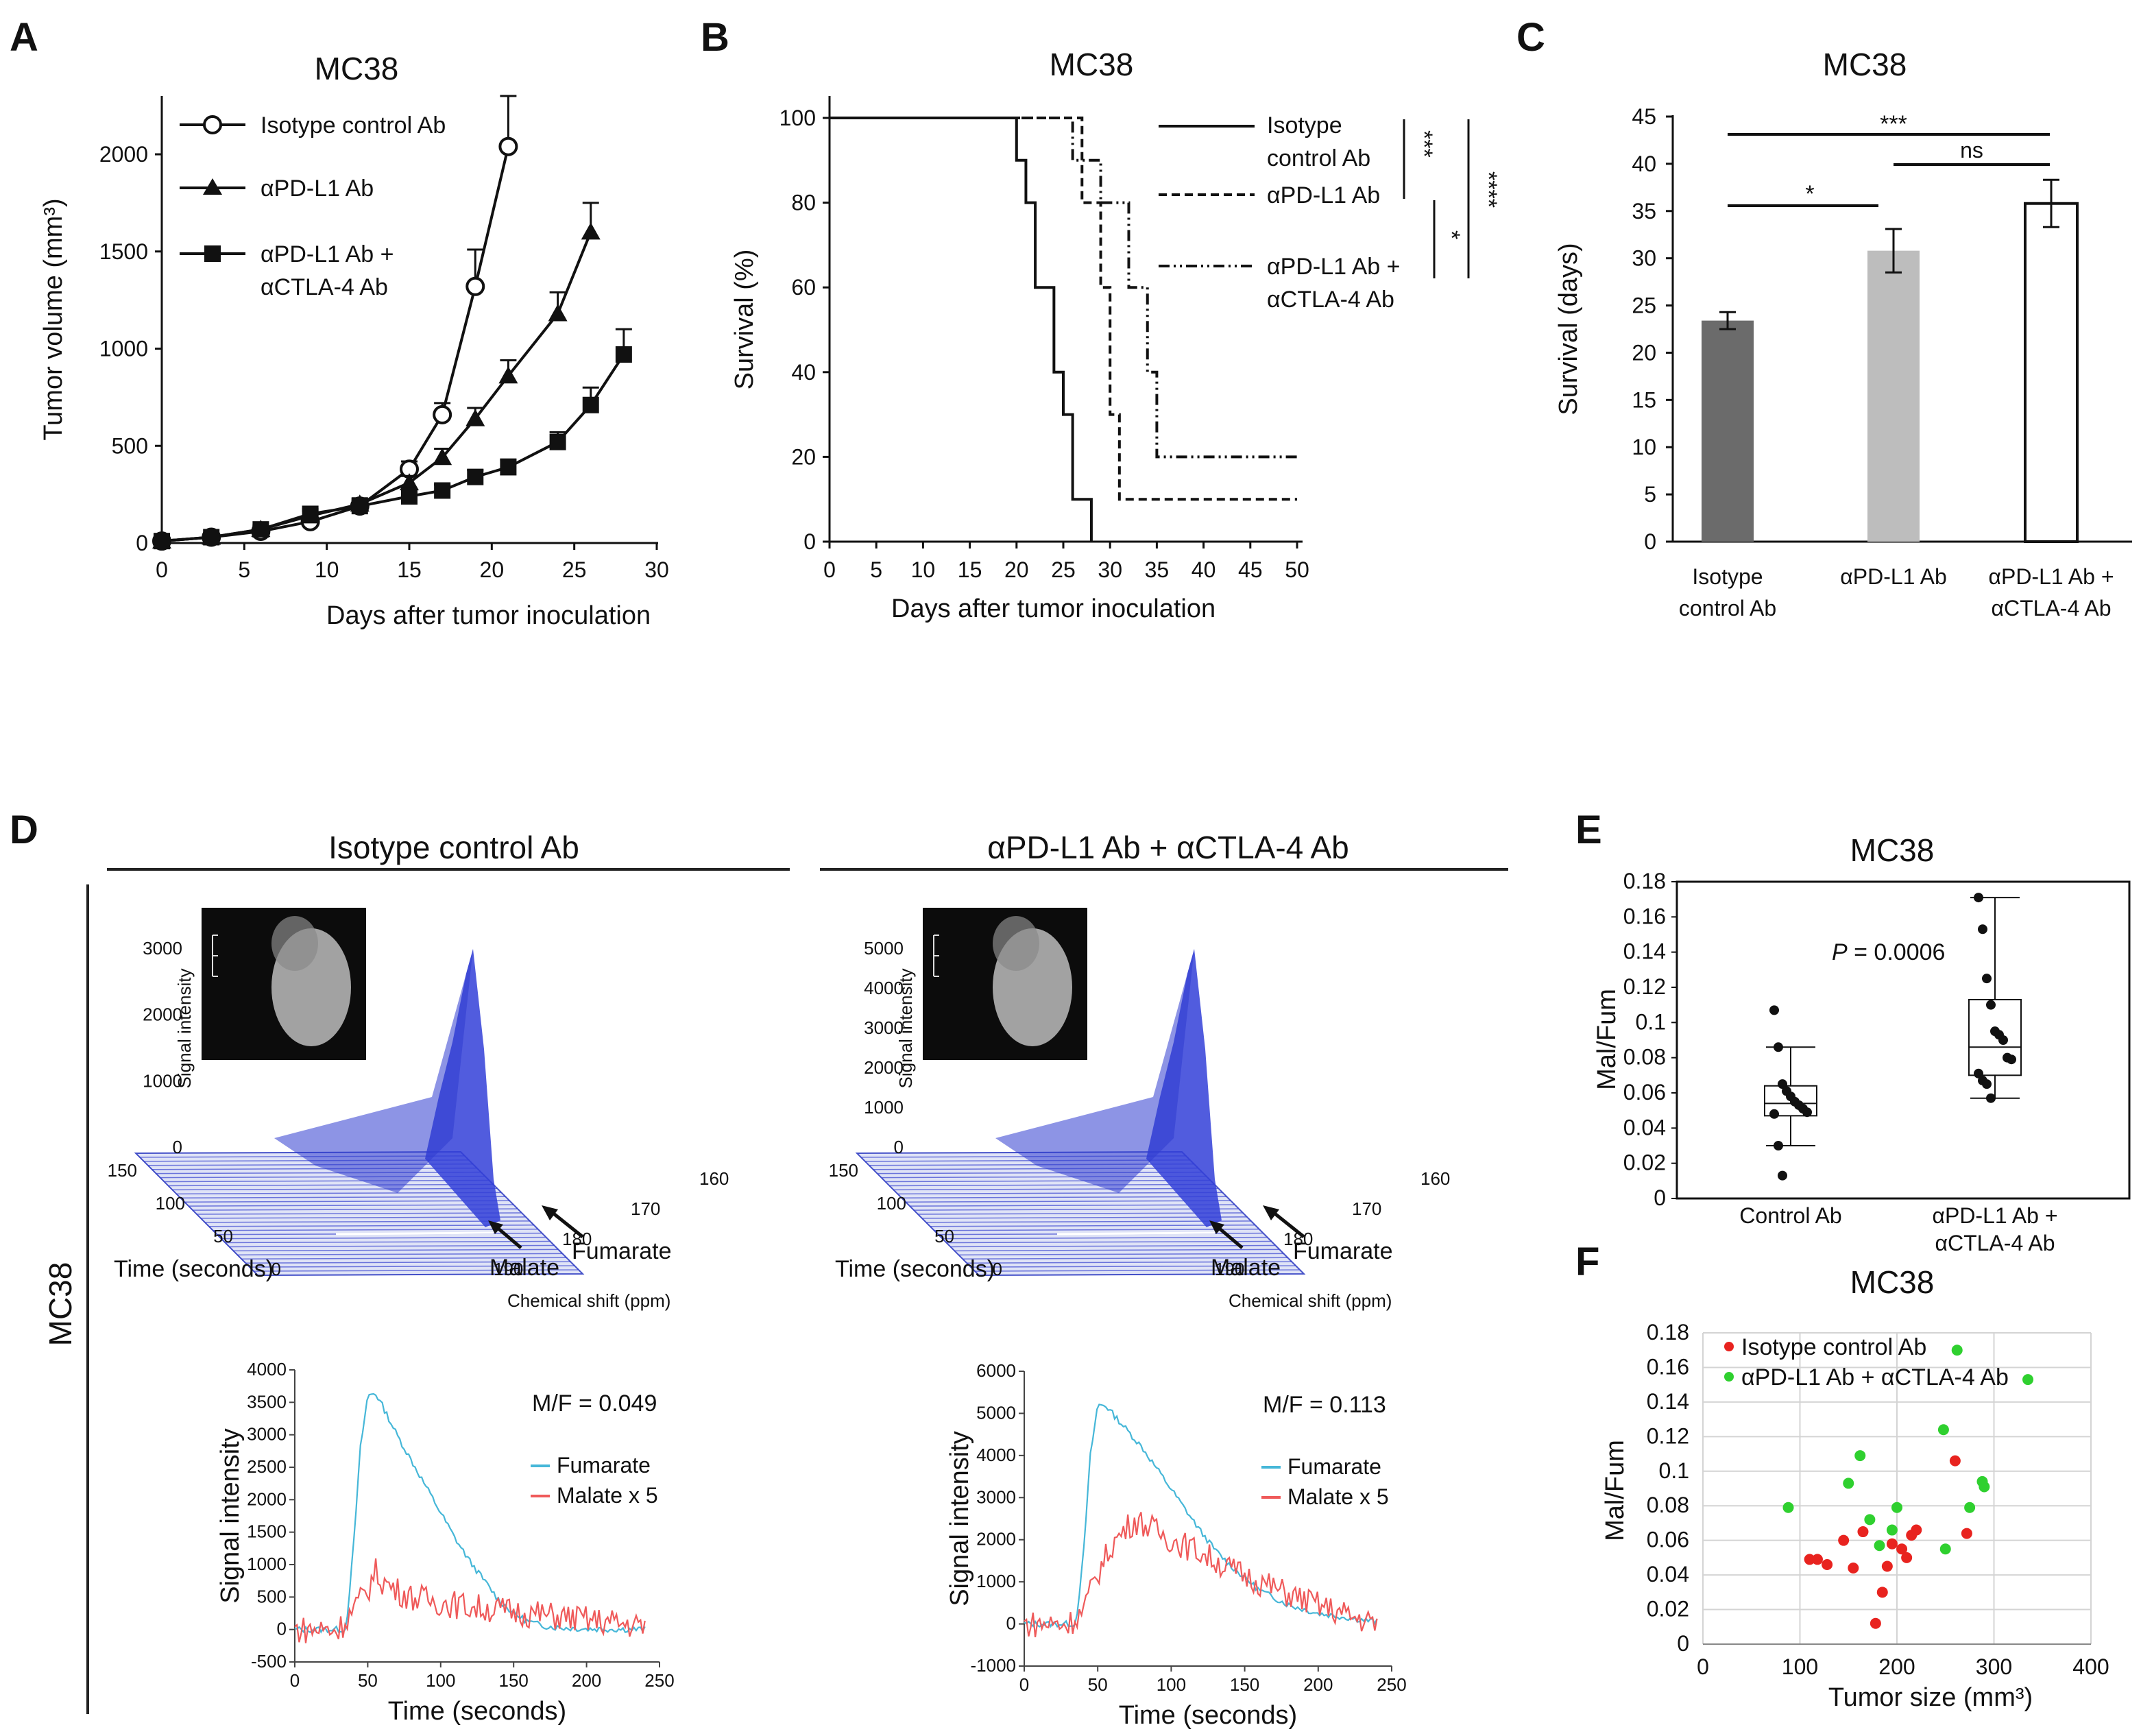  Describe the element at coordinates (1011, 1624) in the screenshot. I see `time-course-ytick-label: 0` at that location.